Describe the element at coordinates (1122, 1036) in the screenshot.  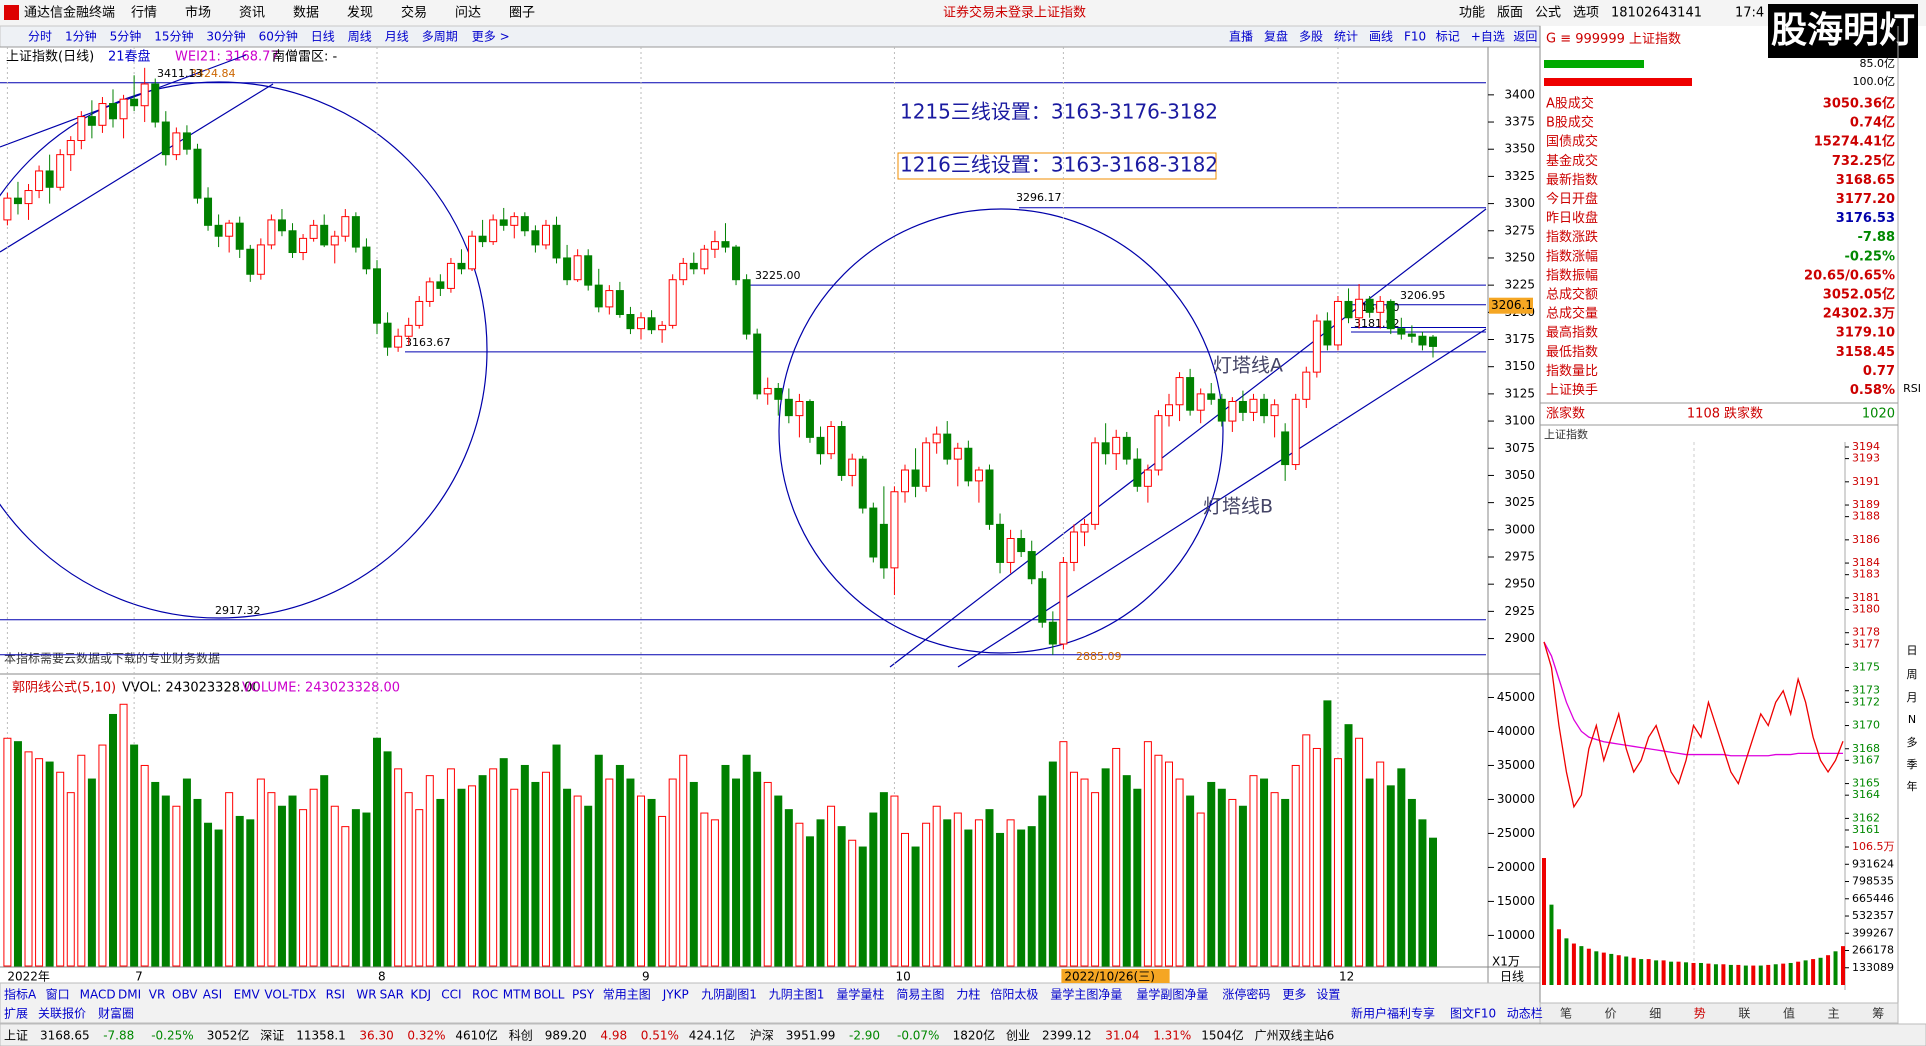
I see `status-item: 31.04` at that location.